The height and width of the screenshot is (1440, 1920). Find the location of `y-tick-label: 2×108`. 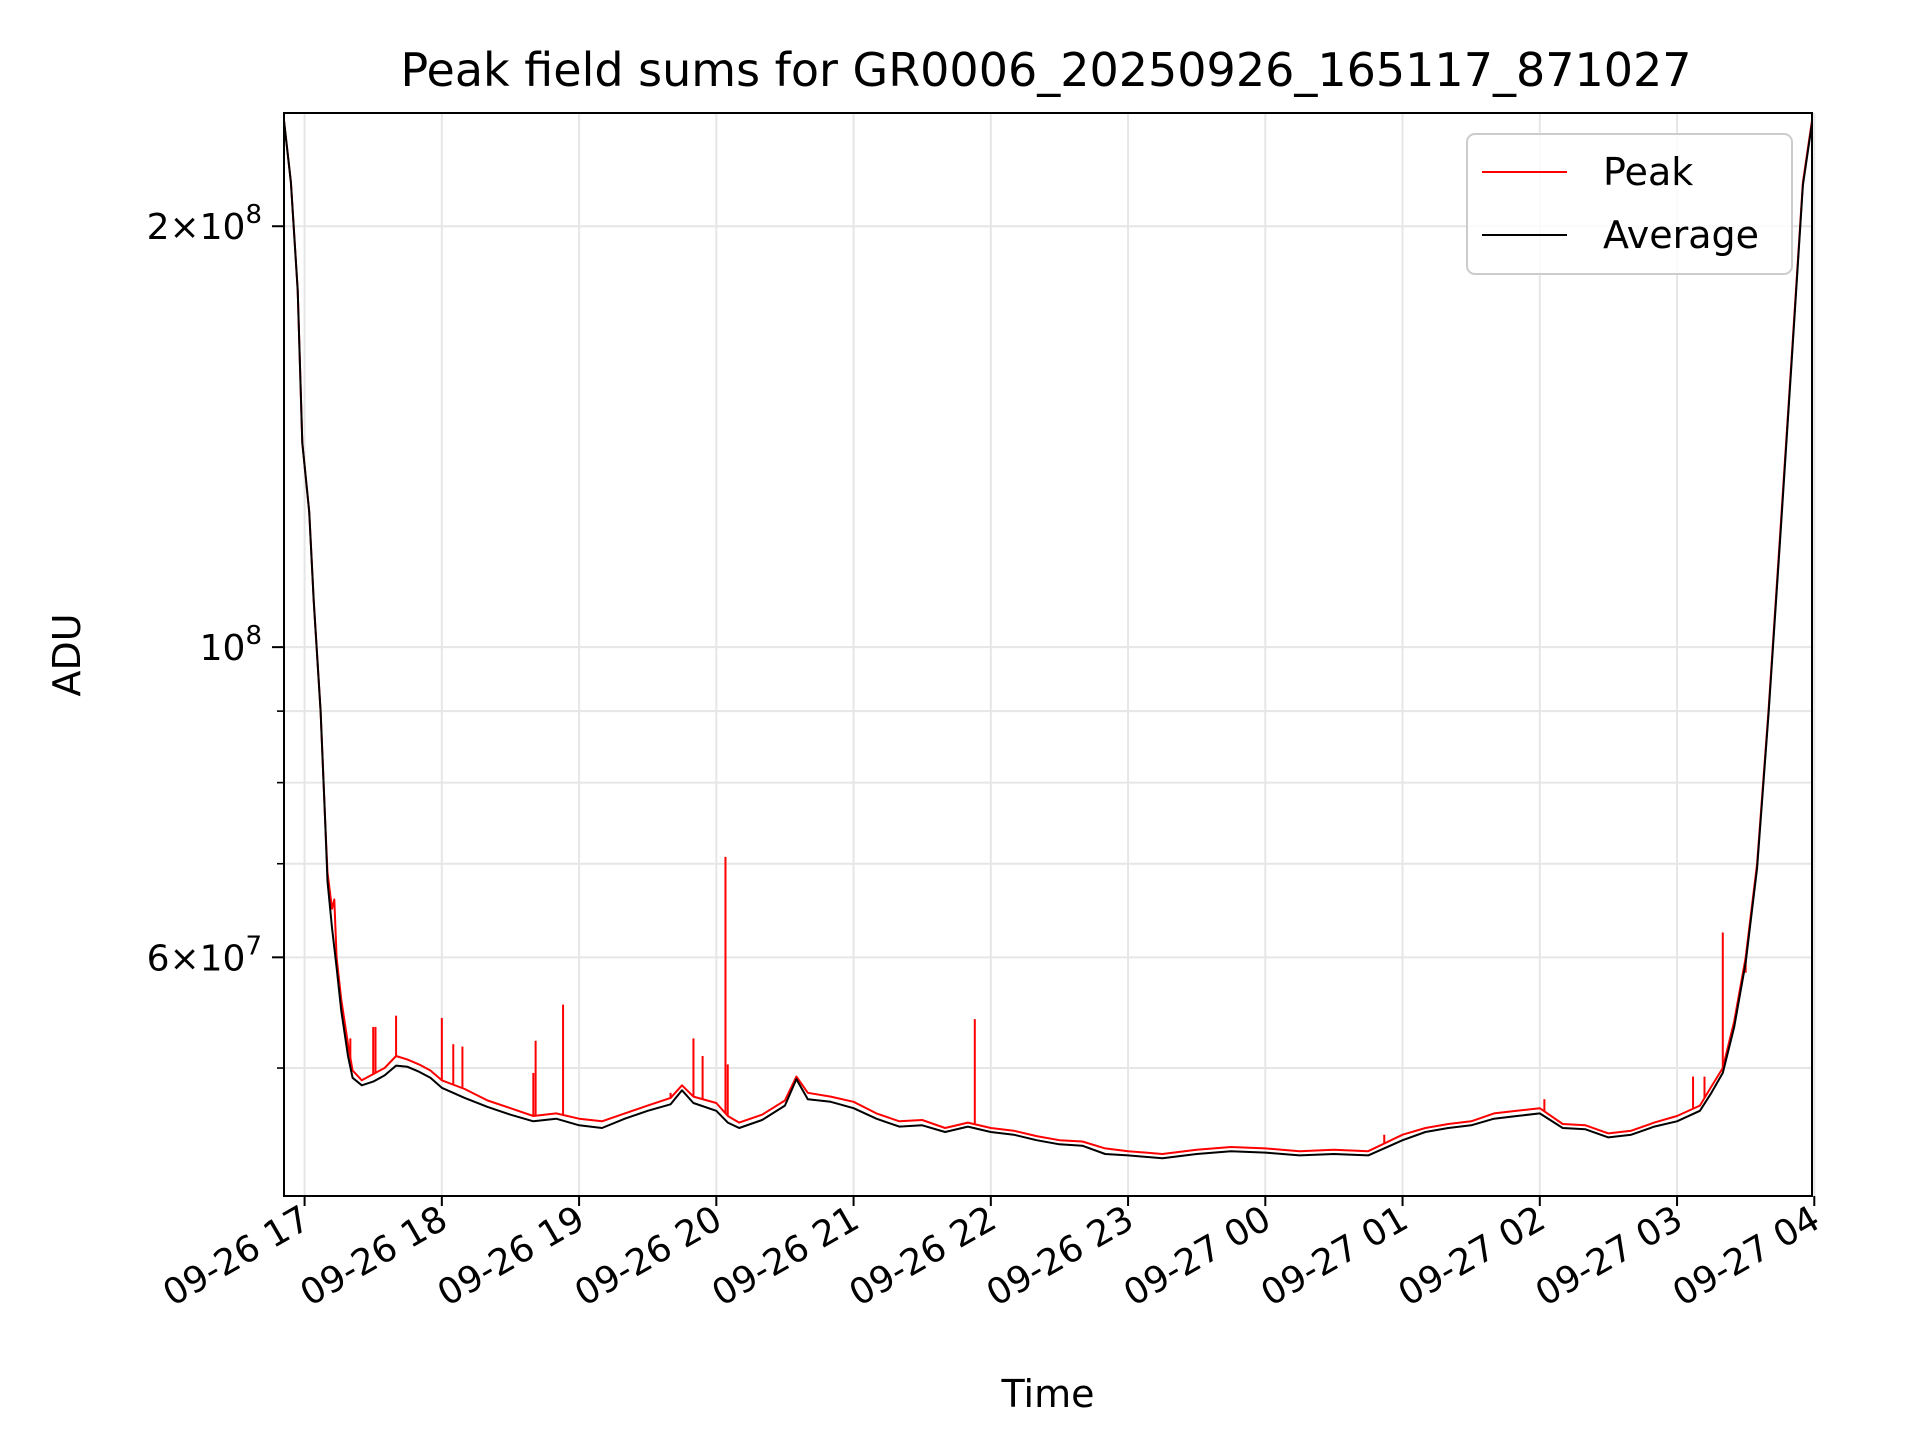

y-tick-label: 2×108 is located at coordinates (204, 224).